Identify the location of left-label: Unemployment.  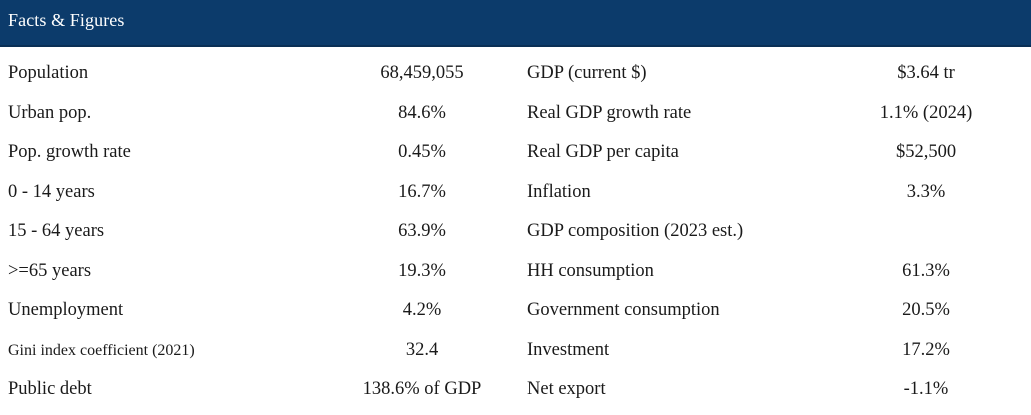
(66, 310).